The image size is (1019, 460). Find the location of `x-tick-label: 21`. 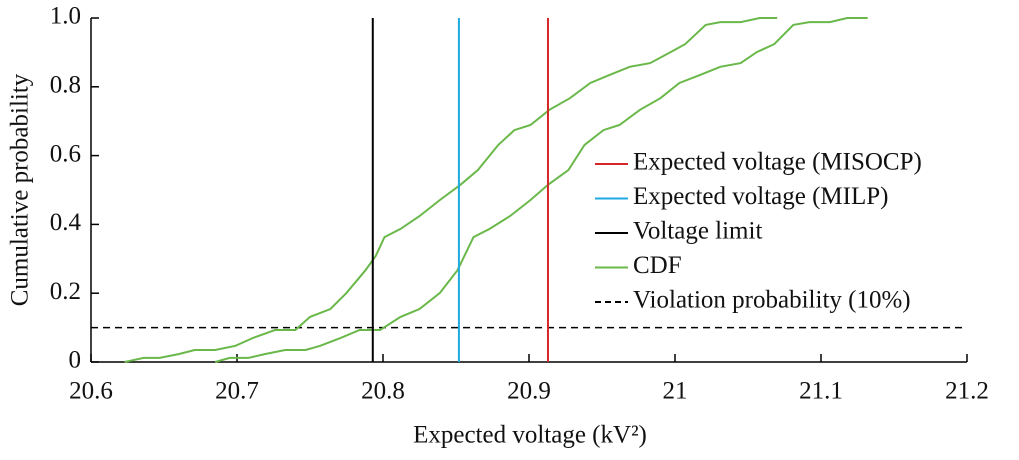

x-tick-label: 21 is located at coordinates (675, 391).